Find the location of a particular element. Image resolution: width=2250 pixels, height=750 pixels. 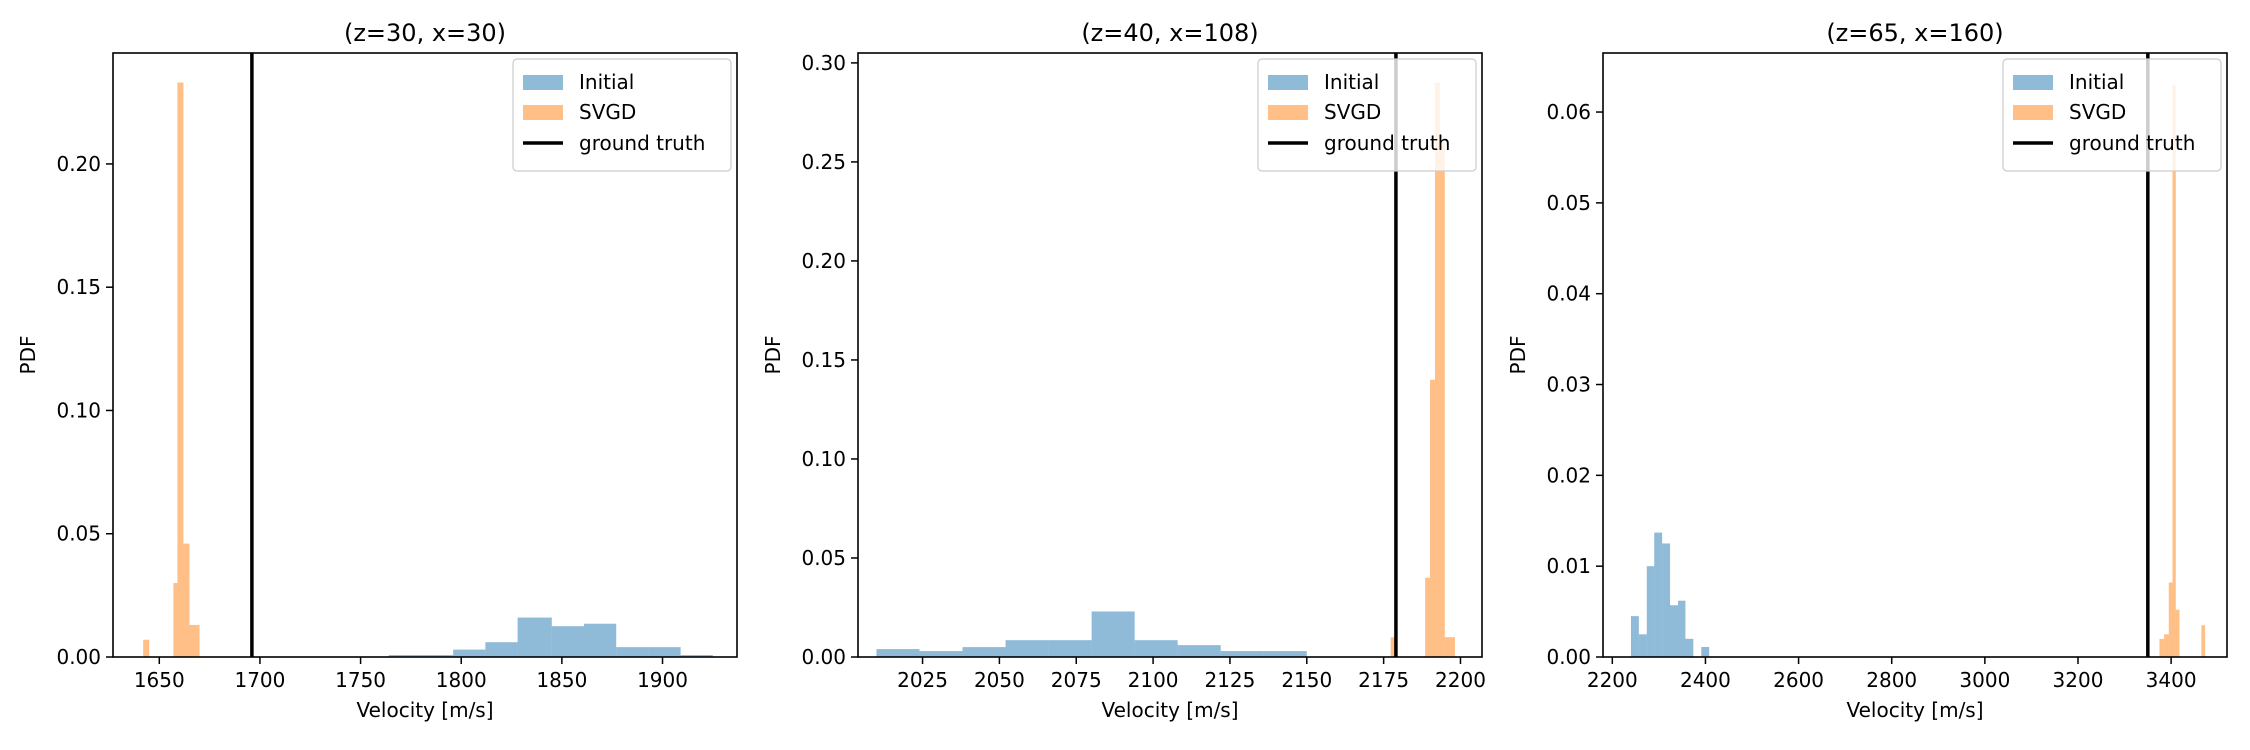

y-tick-label: 0.02 is located at coordinates (1568, 475).